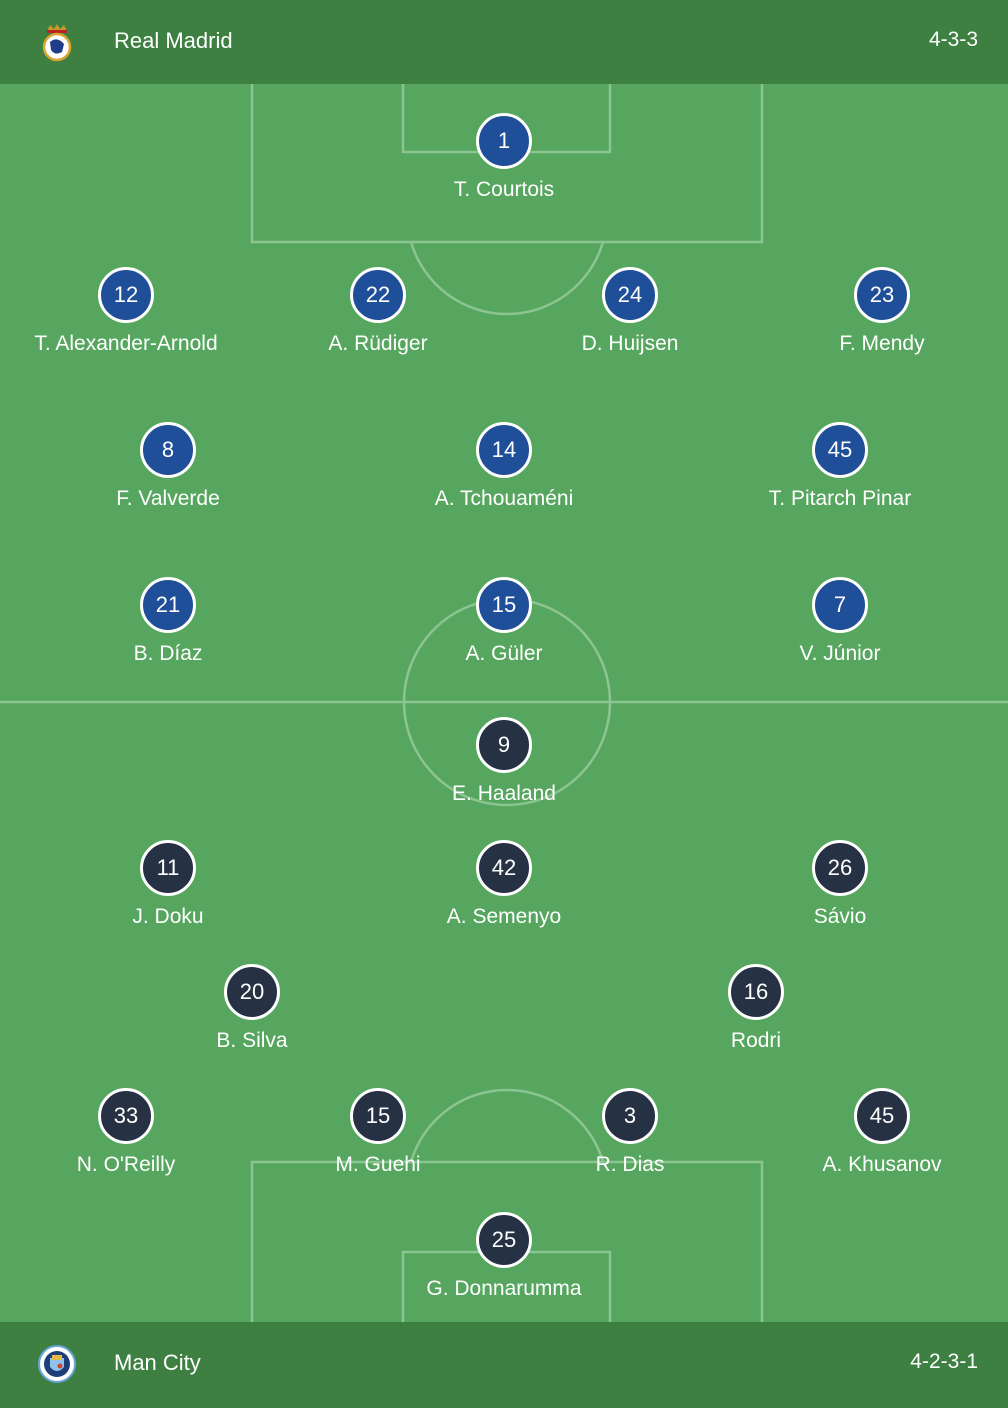  I want to click on player-number-badge: 26, so click(840, 868).